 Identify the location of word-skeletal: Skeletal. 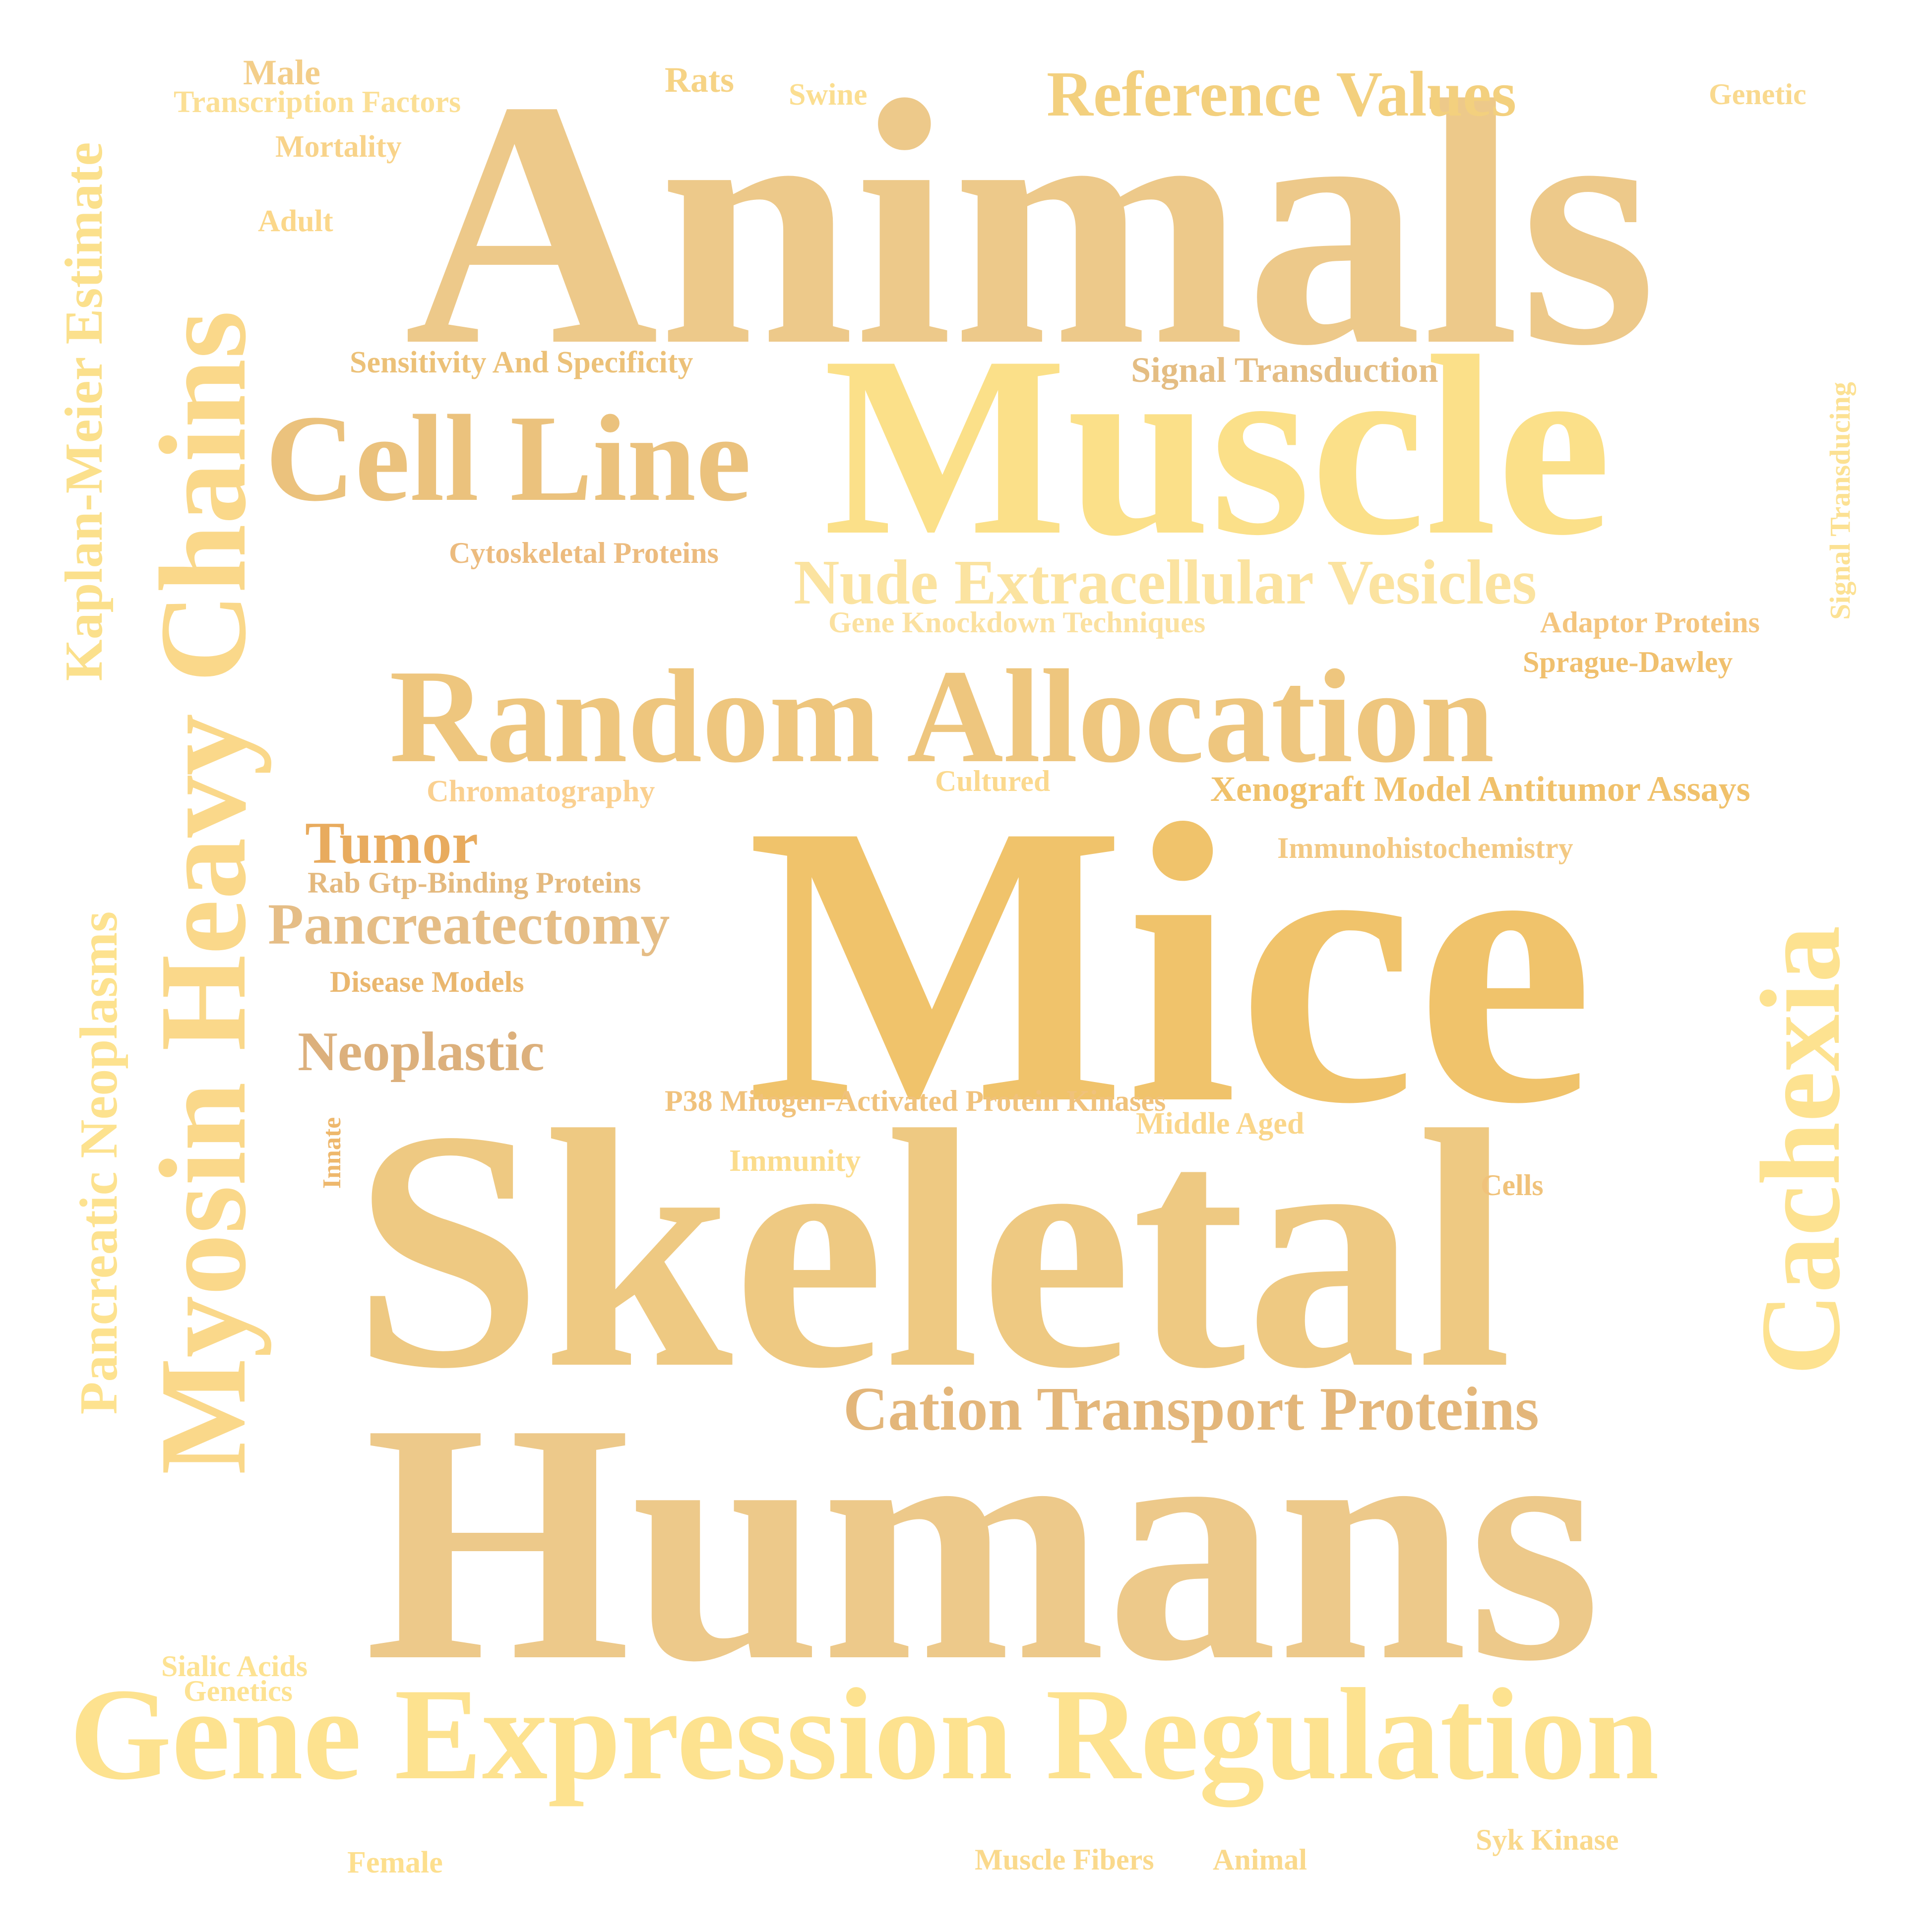
(932, 1249).